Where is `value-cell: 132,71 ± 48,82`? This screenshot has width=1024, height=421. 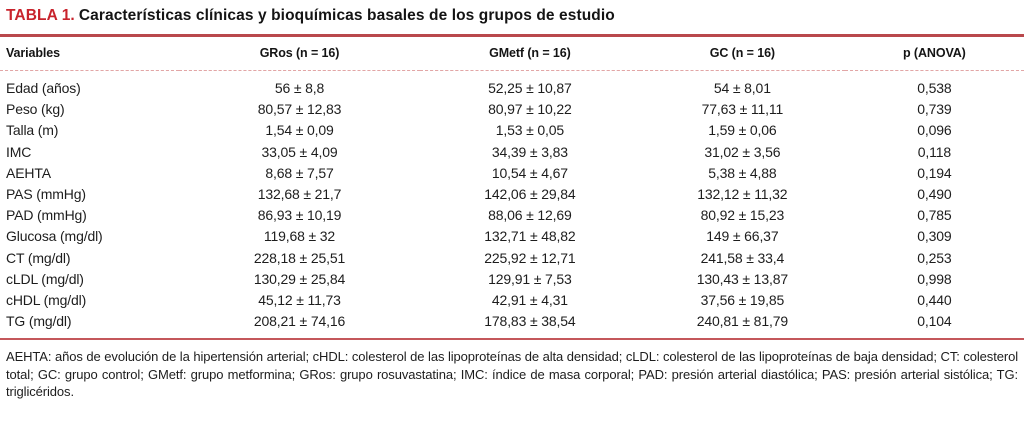 value-cell: 132,71 ± 48,82 is located at coordinates (530, 236).